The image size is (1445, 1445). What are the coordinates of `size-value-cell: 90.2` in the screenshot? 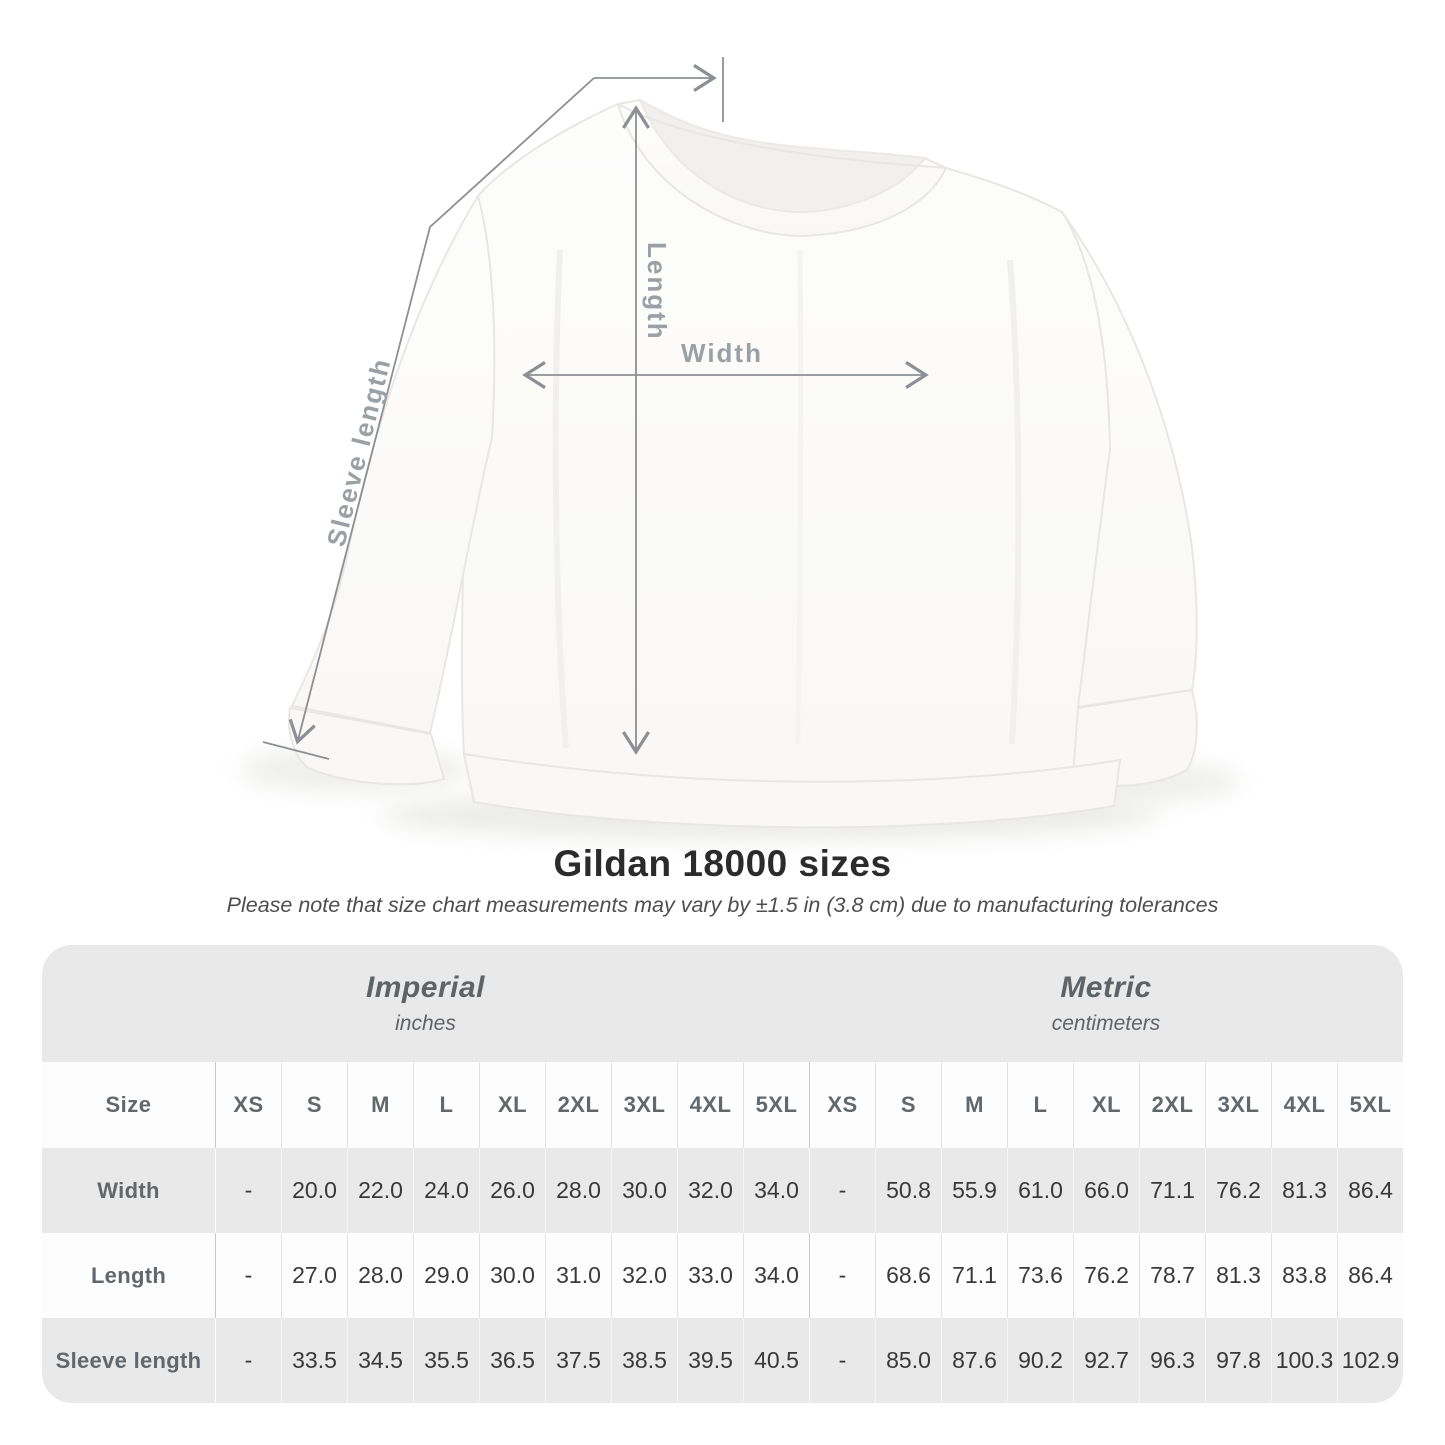 It's located at (1040, 1360).